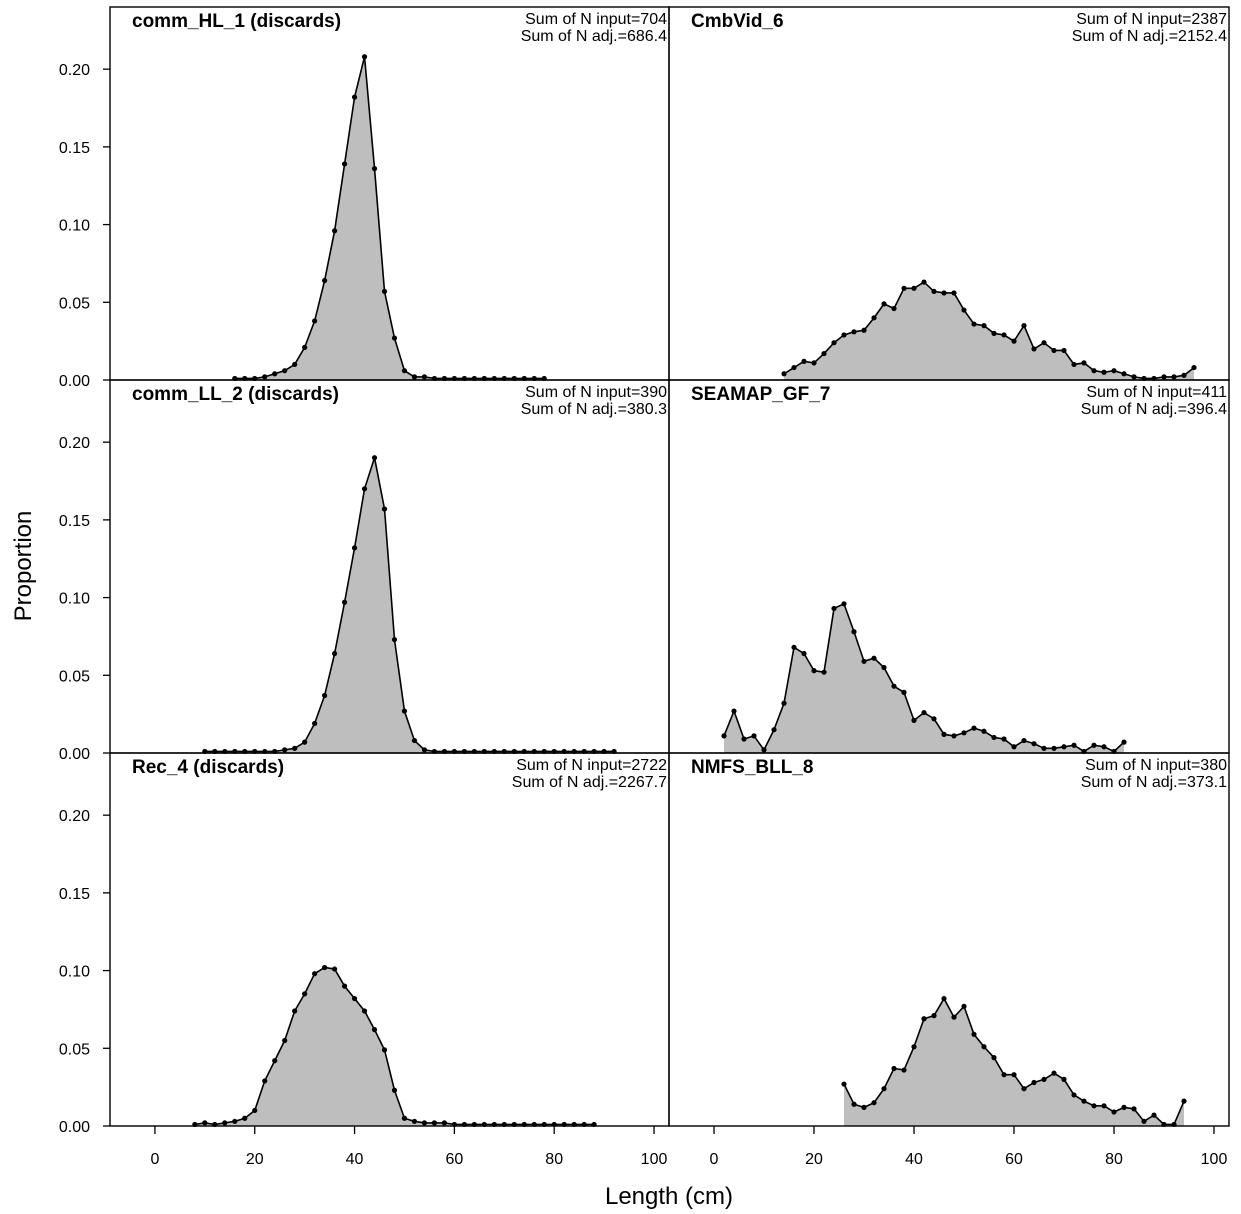 This screenshot has width=1241, height=1214. Describe the element at coordinates (23, 566) in the screenshot. I see `y-axis-title: Proportion` at that location.